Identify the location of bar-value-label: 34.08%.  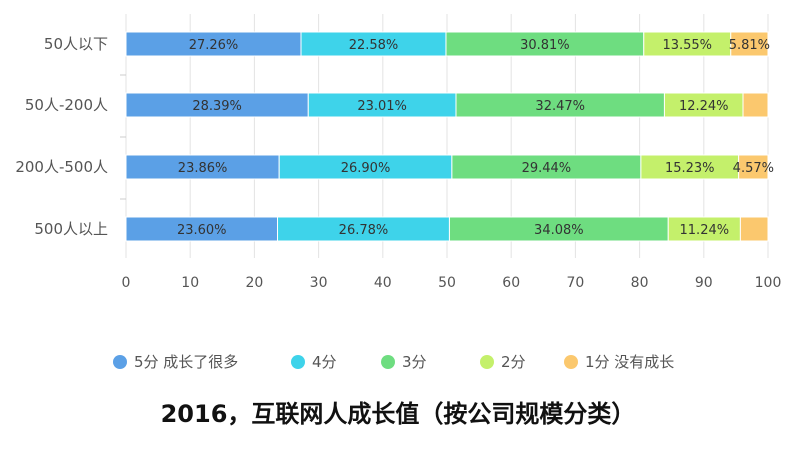
(559, 230).